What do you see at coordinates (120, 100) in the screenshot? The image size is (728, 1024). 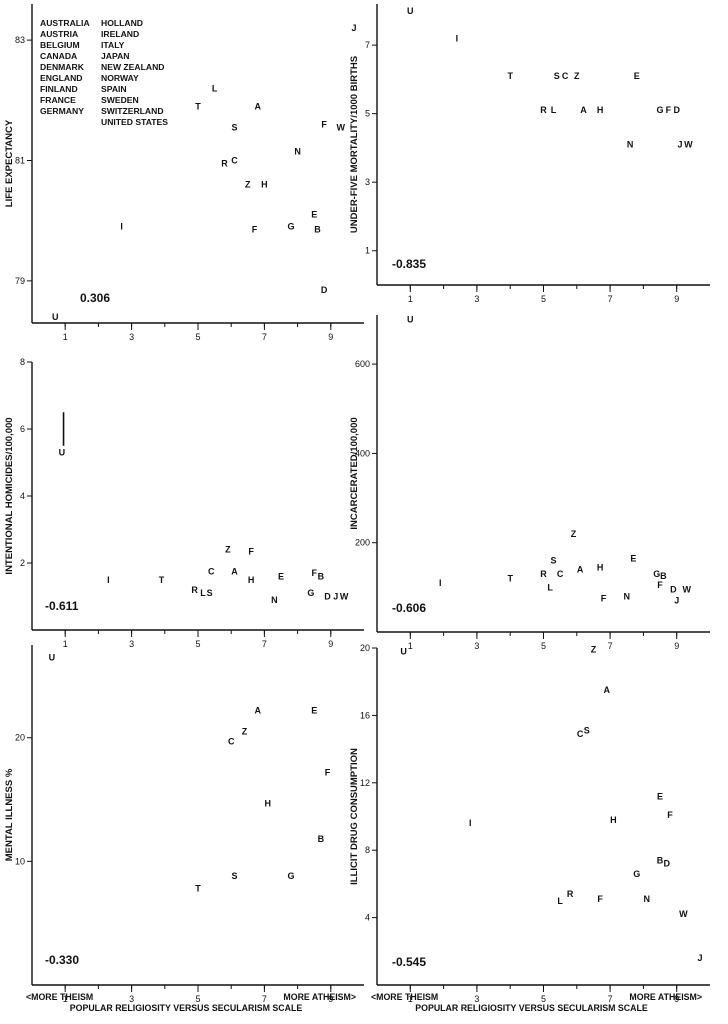 I see `legend-entry: SWEDEN` at bounding box center [120, 100].